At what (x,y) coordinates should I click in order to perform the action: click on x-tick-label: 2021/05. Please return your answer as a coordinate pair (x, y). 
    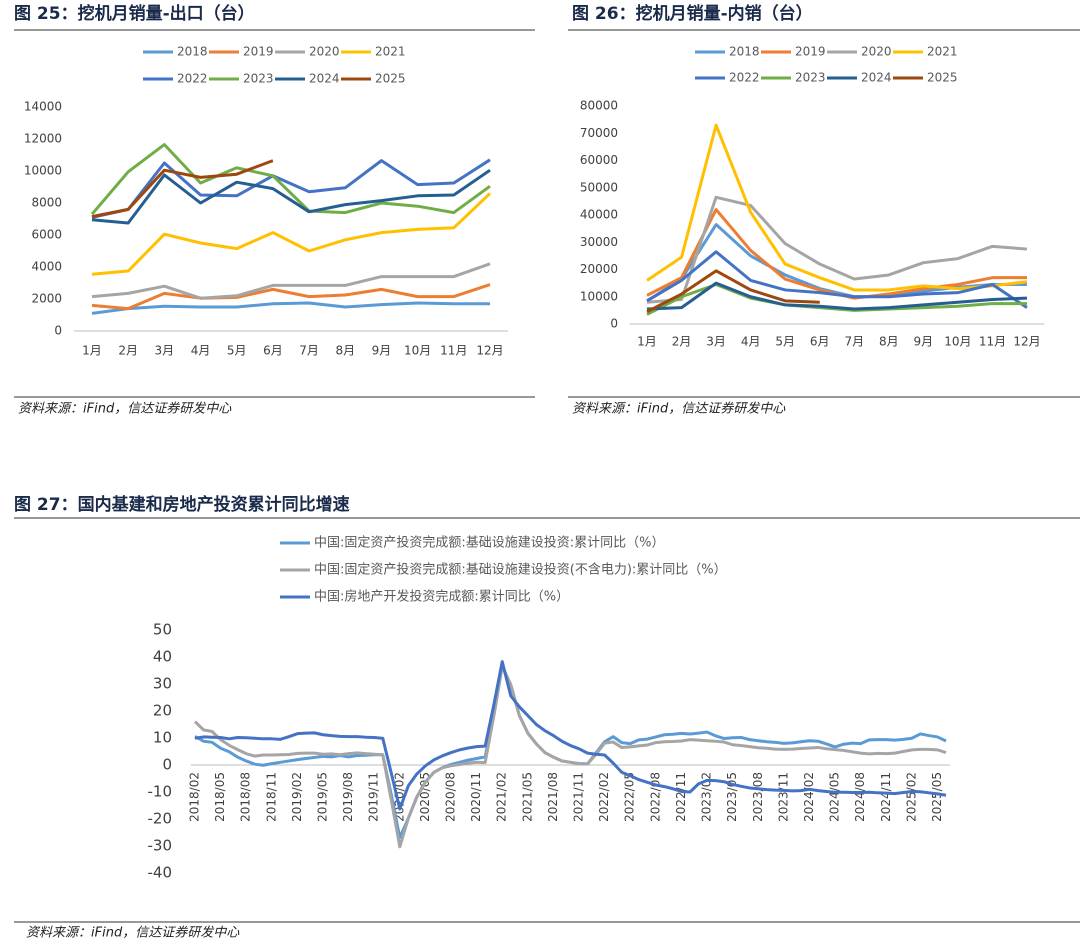
    Looking at the image, I should click on (527, 797).